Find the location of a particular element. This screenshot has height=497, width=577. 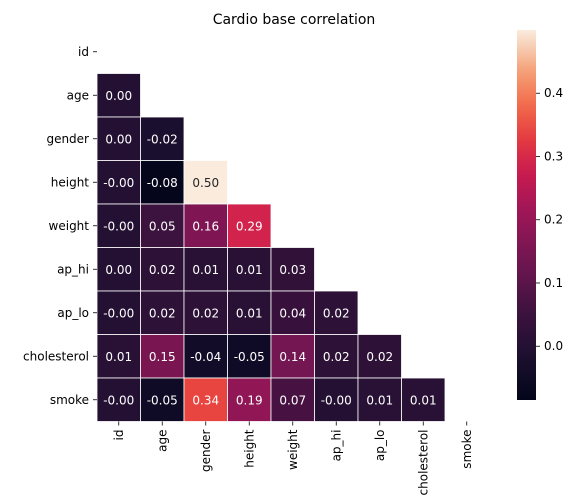

cell-value-label: 0.07 is located at coordinates (292, 400).